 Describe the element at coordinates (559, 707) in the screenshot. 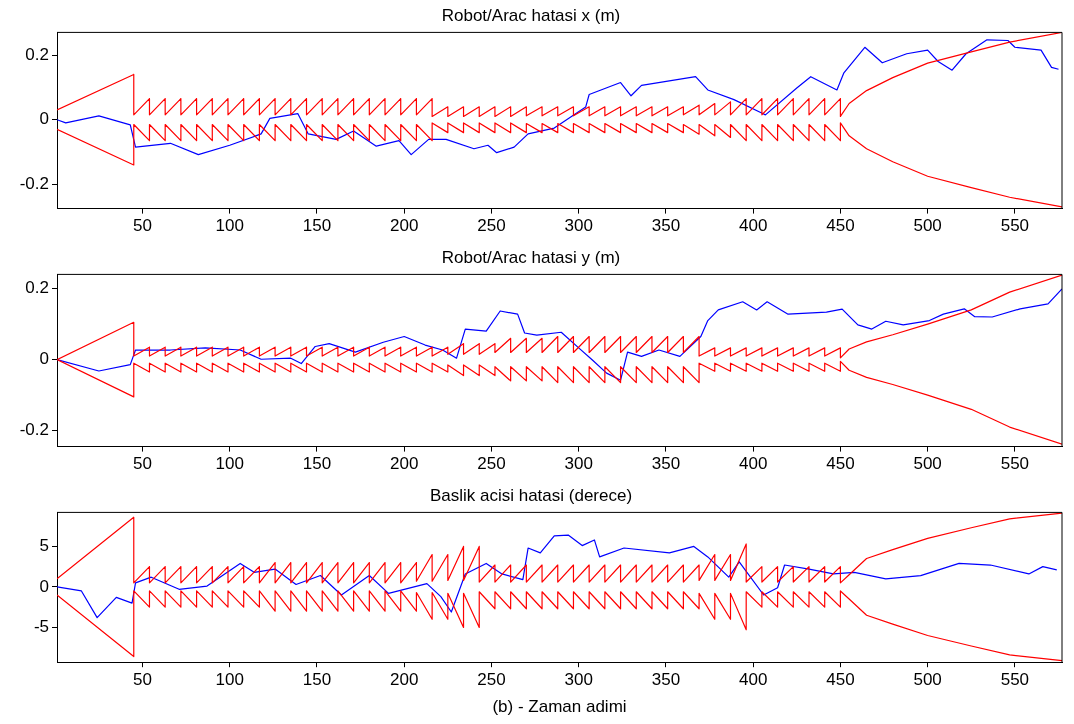

I see `x-axis-title: (b) - Zaman adimi` at that location.